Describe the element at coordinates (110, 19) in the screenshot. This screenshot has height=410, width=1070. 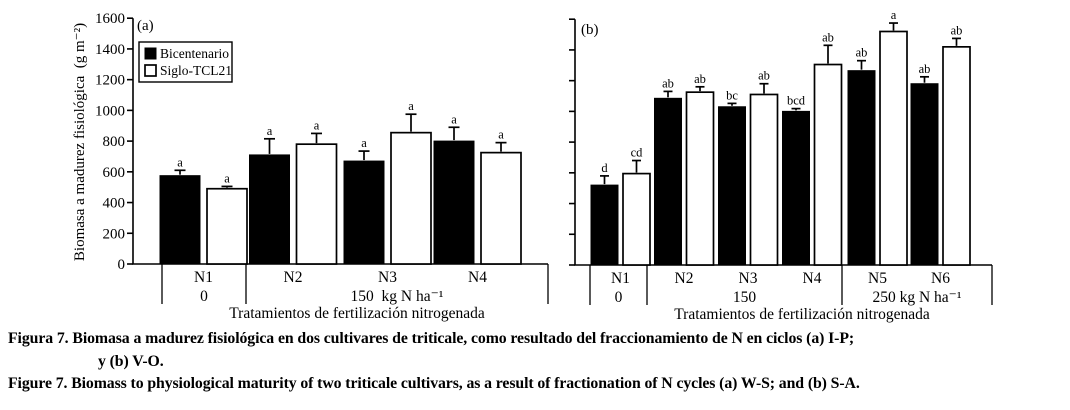
I see `y-tick-label: 1600` at that location.